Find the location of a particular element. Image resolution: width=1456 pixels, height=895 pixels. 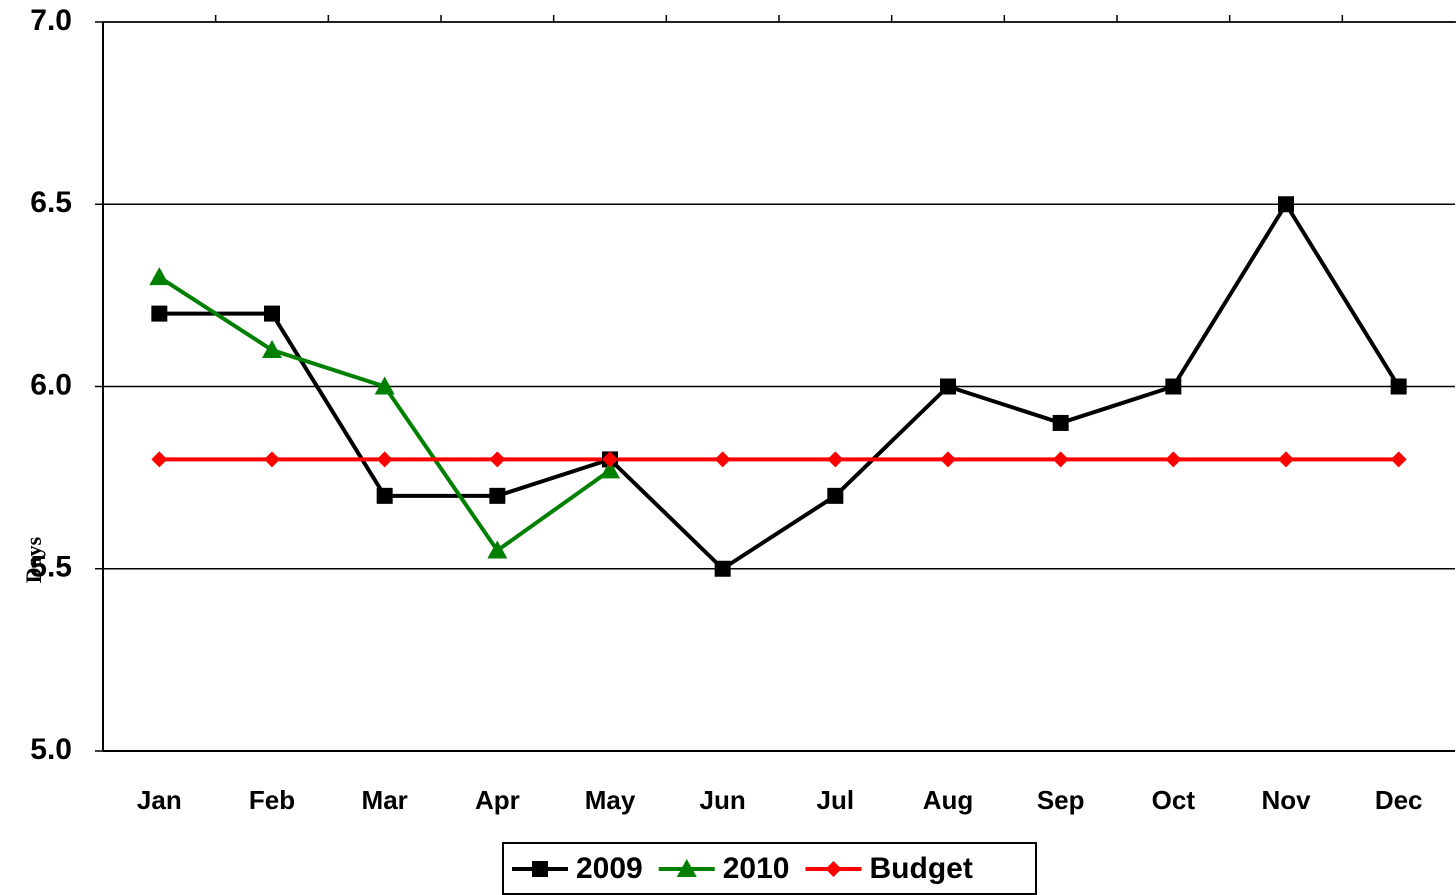

x-tick-label: Mar is located at coordinates (385, 800).